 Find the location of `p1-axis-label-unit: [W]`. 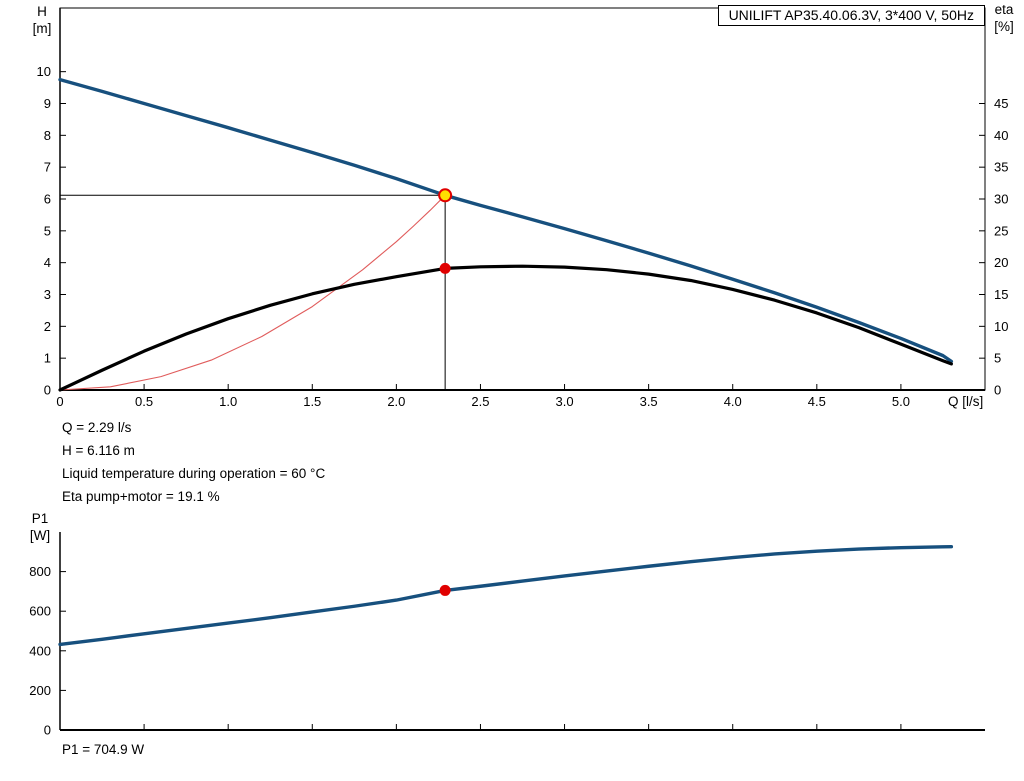

p1-axis-label-unit: [W] is located at coordinates (40, 535).